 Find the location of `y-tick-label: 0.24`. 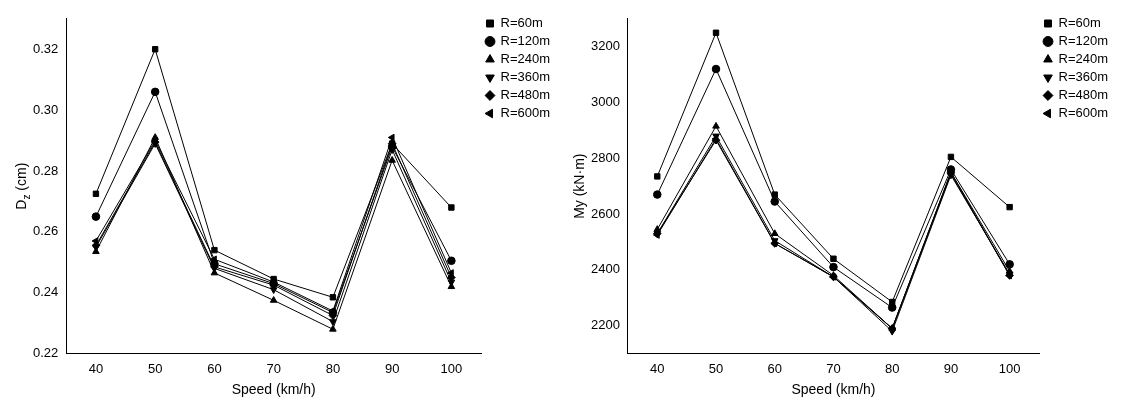

y-tick-label: 0.24 is located at coordinates (45, 292).